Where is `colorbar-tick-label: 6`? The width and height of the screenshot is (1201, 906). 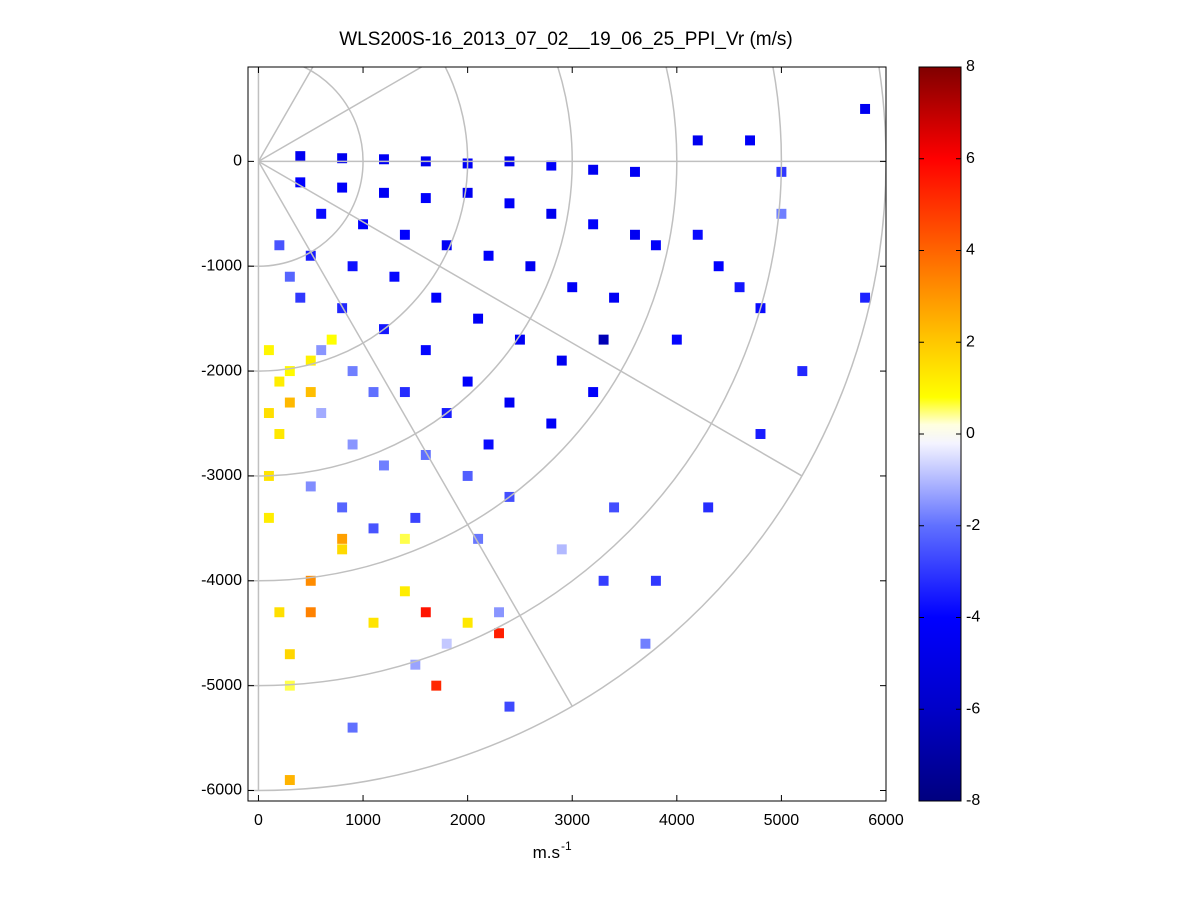
colorbar-tick-label: 6 is located at coordinates (970, 158).